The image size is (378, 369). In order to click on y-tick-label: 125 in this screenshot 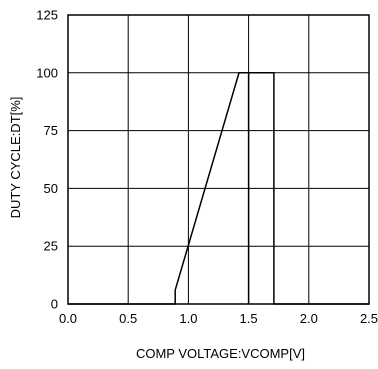, I will do `click(47, 15)`.